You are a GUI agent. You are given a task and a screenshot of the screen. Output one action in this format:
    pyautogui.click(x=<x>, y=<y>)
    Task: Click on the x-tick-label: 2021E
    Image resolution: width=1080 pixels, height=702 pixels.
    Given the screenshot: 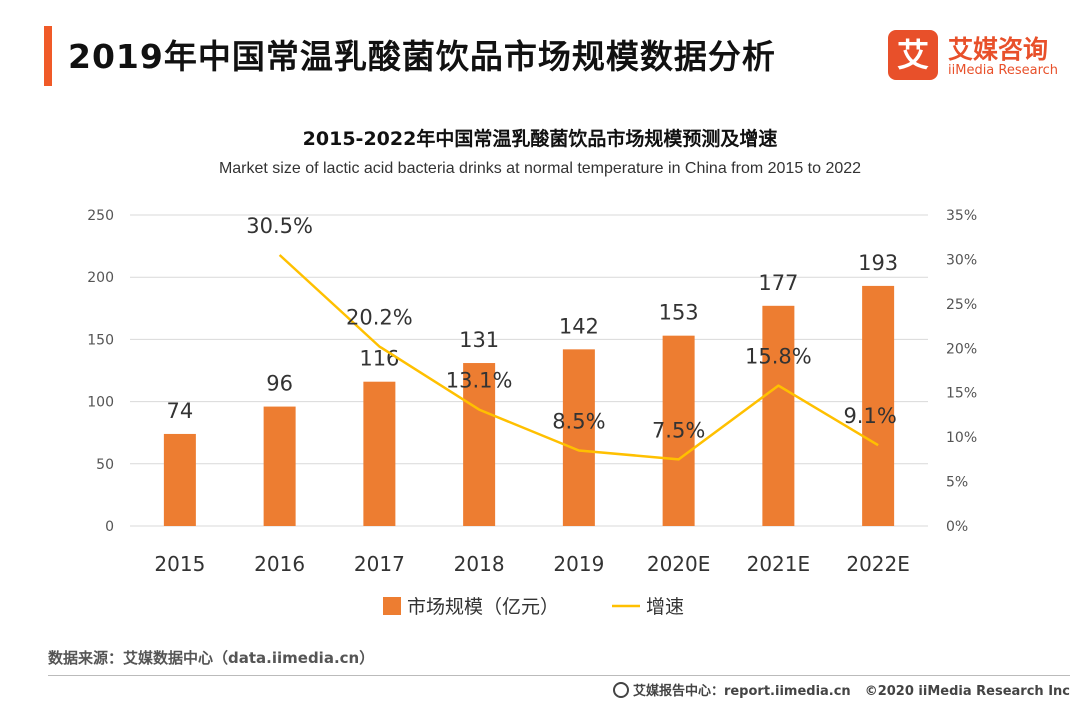 What is the action you would take?
    pyautogui.click(x=779, y=564)
    